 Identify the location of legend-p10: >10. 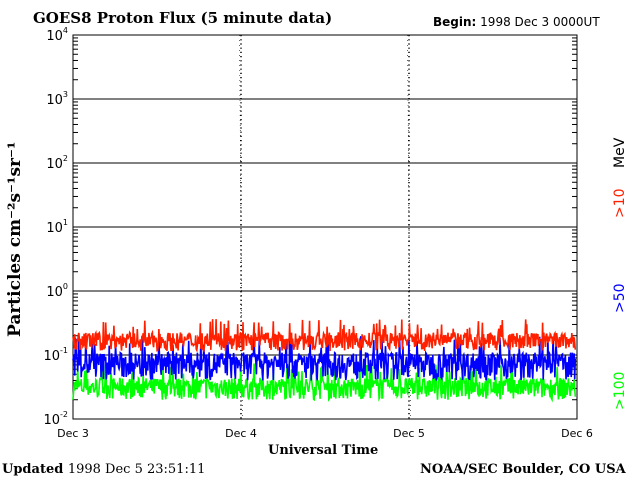
(620, 203).